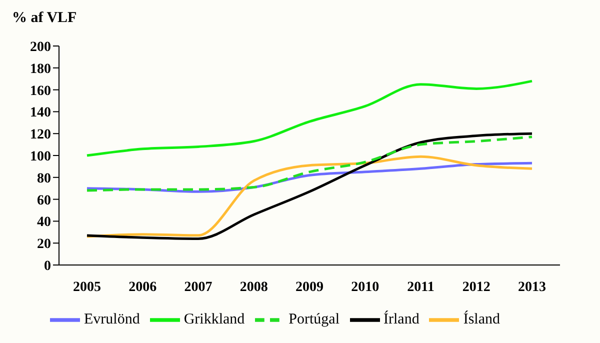  I want to click on x-tick-label: 2012, so click(476, 287).